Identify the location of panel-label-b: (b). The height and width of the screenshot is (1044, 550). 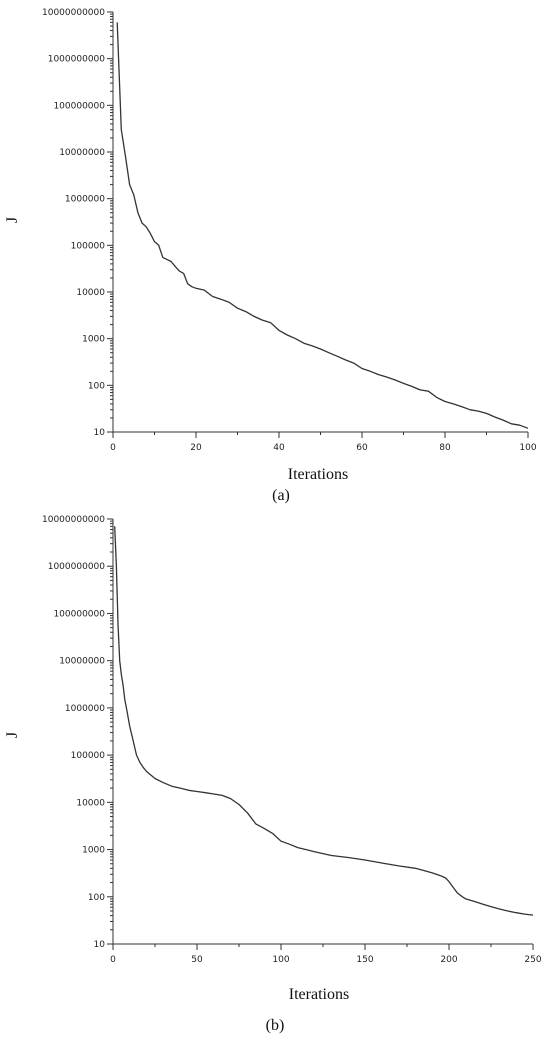
(275, 1025).